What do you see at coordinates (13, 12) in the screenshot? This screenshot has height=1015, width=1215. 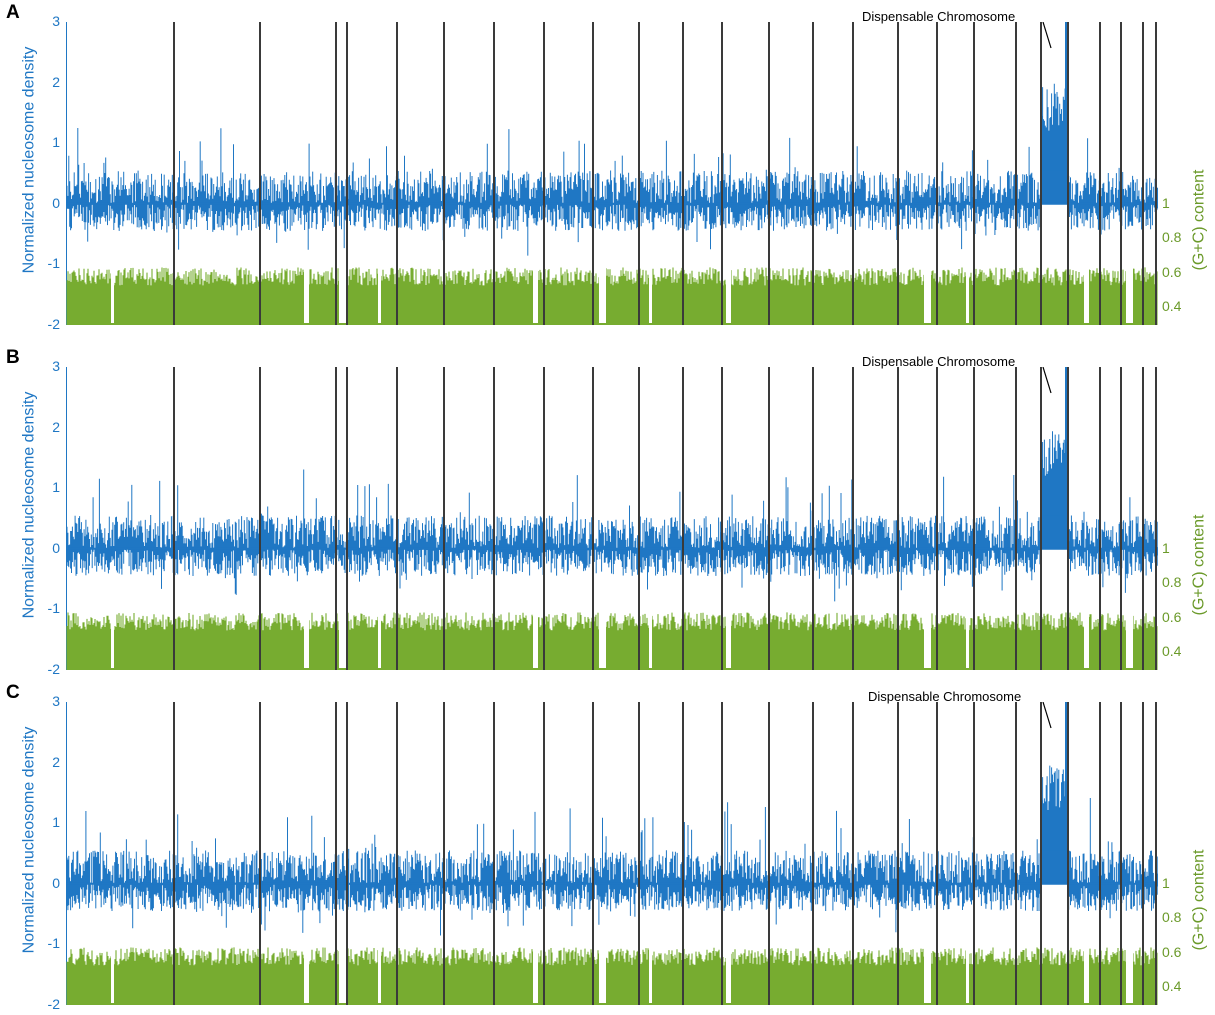 I see `panel-letter: A` at bounding box center [13, 12].